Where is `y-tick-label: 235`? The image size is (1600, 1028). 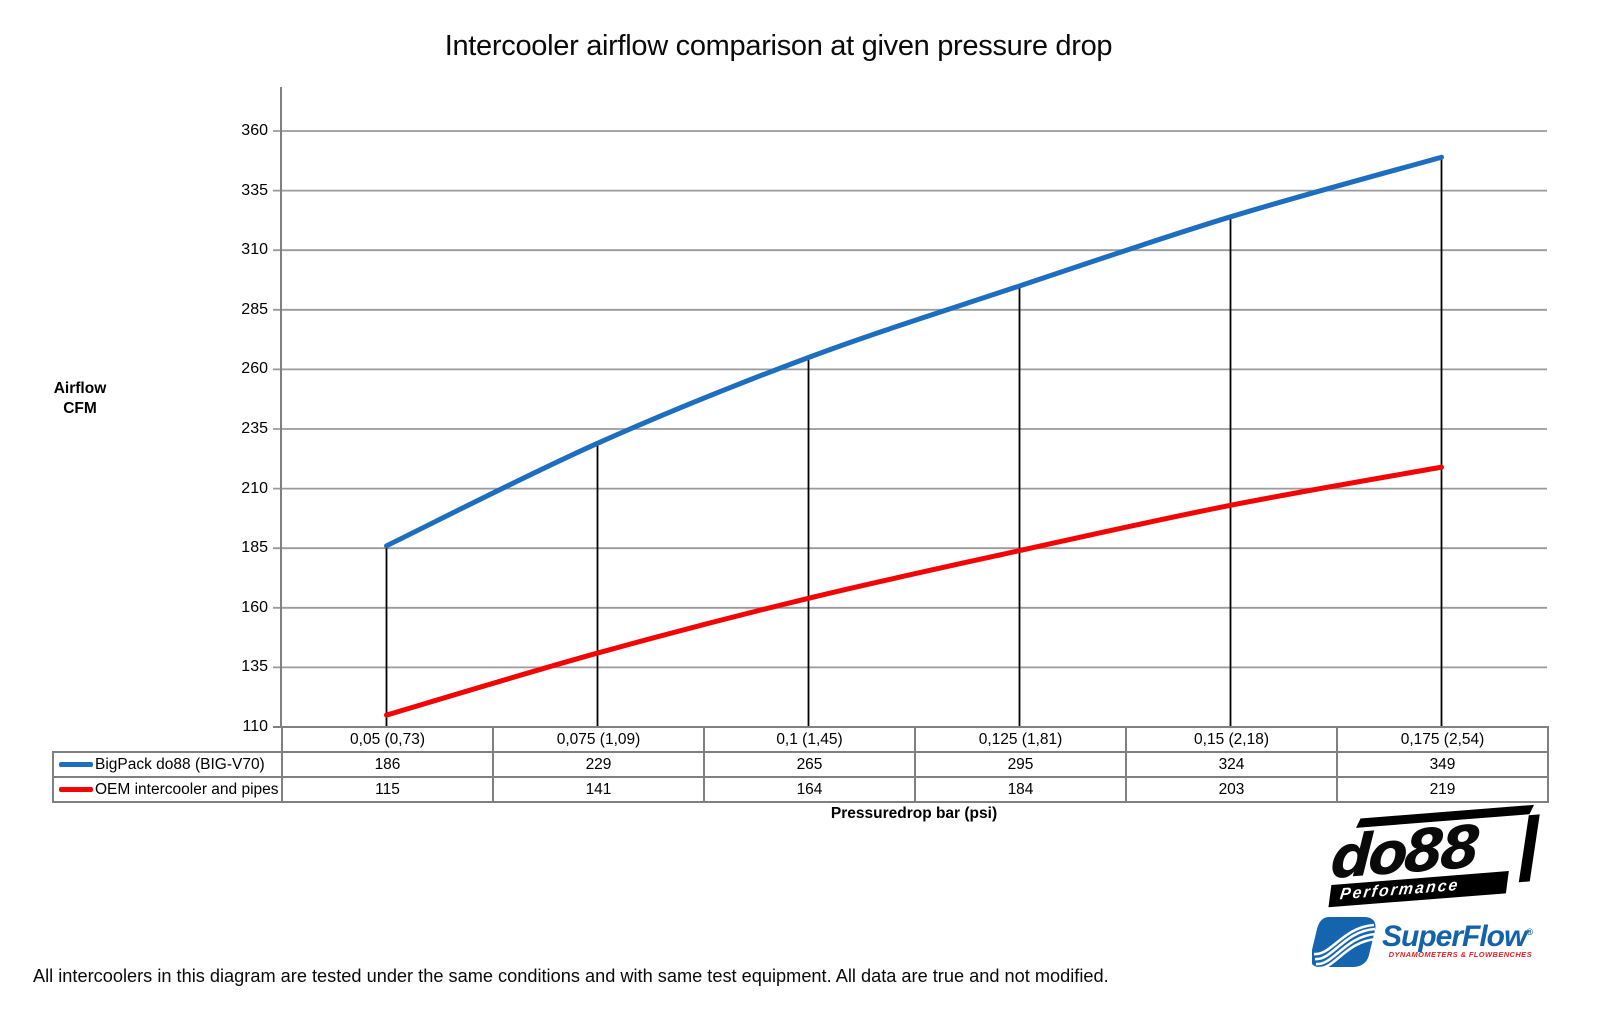
y-tick-label: 235 is located at coordinates (254, 428).